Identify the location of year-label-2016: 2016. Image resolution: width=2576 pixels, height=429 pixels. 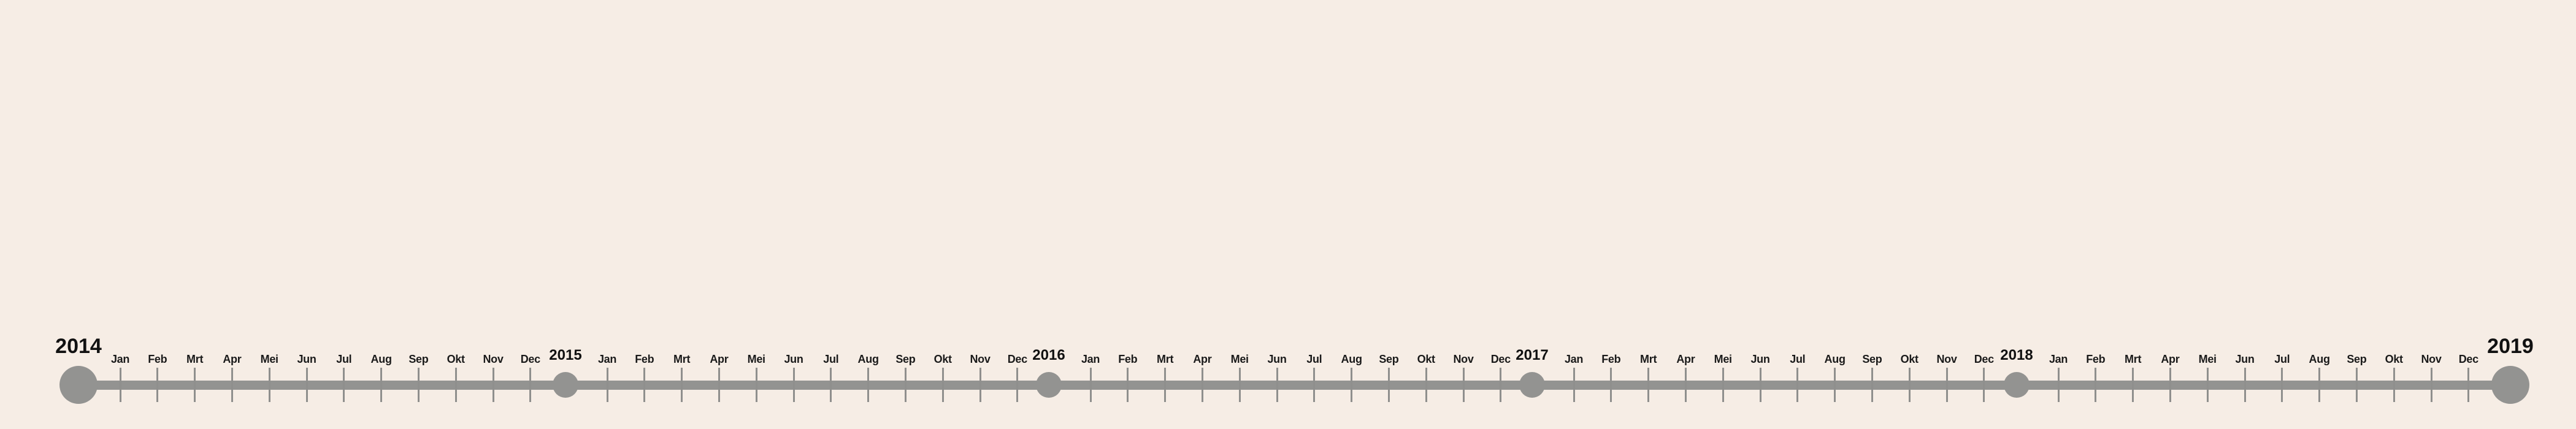
(1048, 355).